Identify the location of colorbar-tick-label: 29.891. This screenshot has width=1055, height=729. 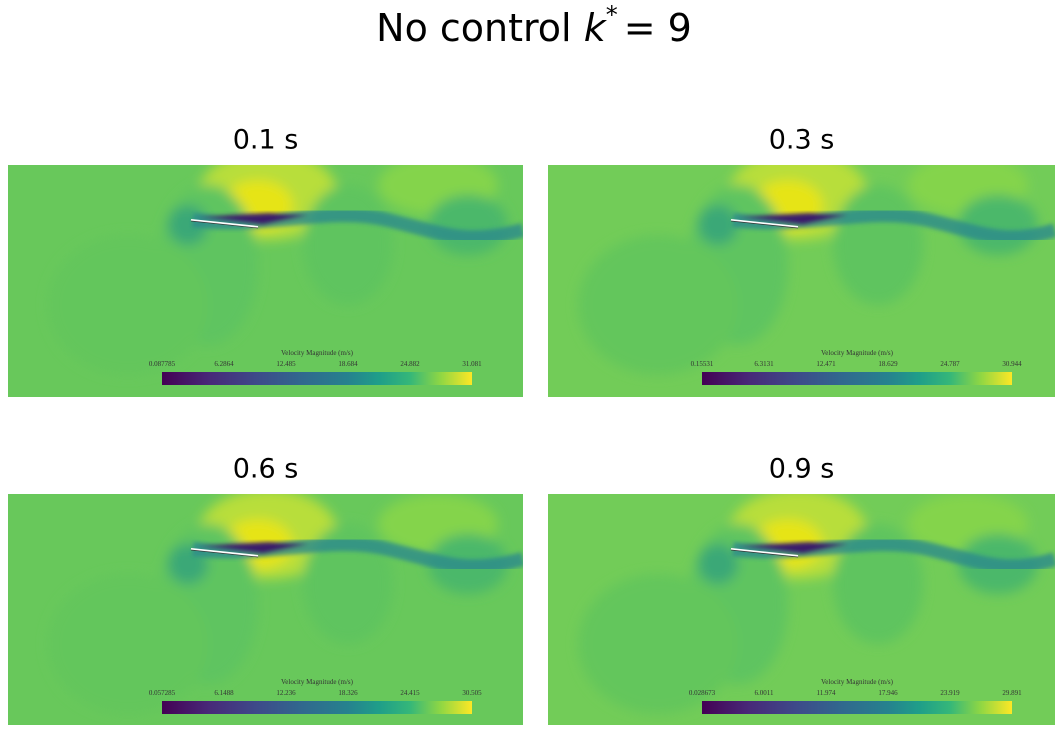
(1012, 693).